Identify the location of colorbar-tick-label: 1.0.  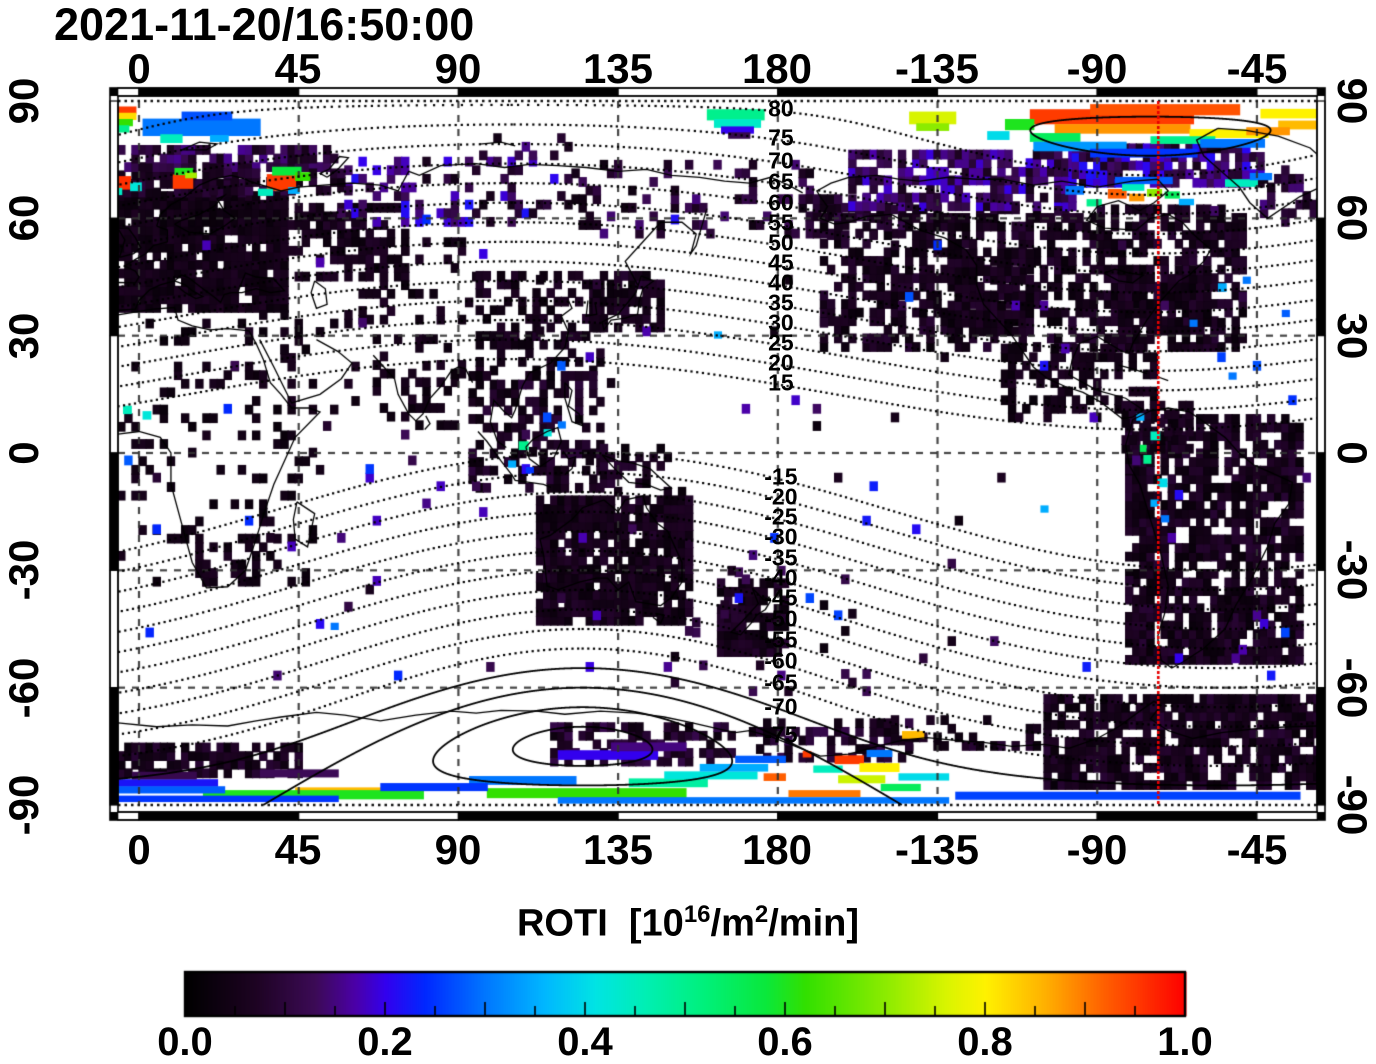
(1185, 1042).